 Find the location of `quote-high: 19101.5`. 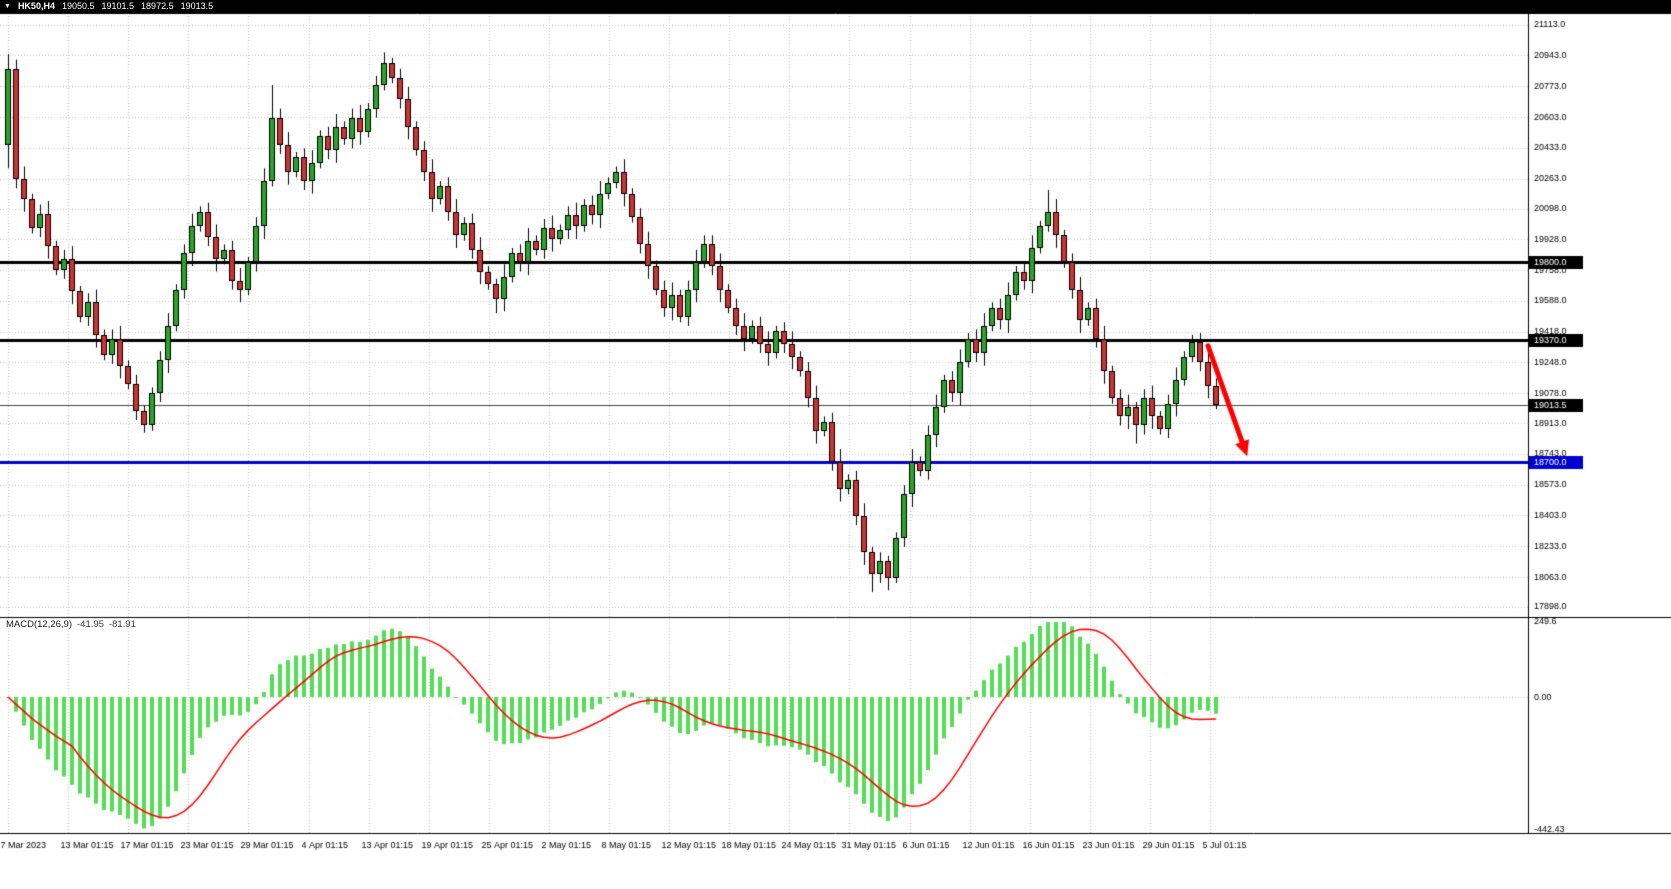

quote-high: 19101.5 is located at coordinates (118, 6).